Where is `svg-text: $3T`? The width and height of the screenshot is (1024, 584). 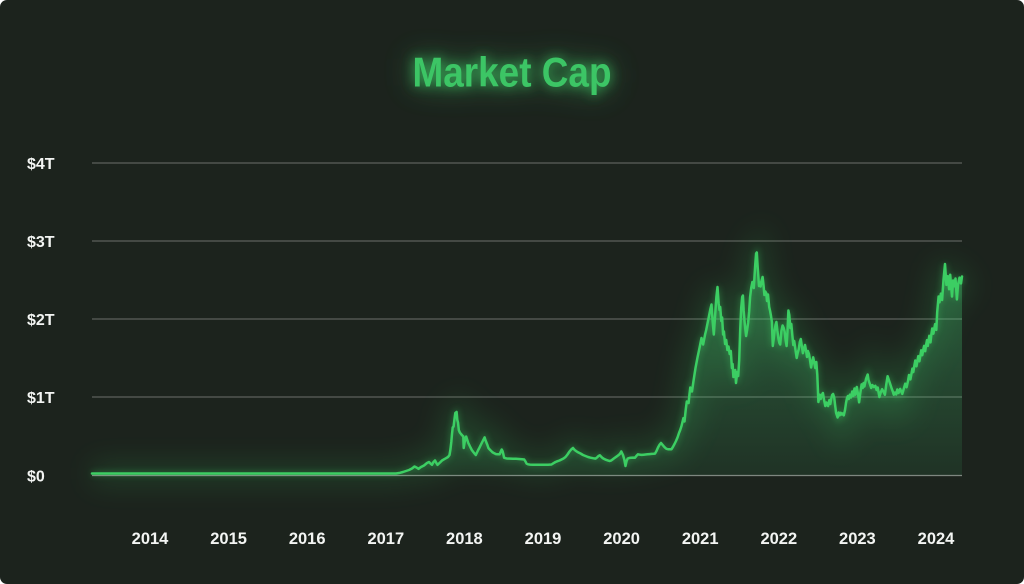
svg-text: $3T is located at coordinates (41, 242).